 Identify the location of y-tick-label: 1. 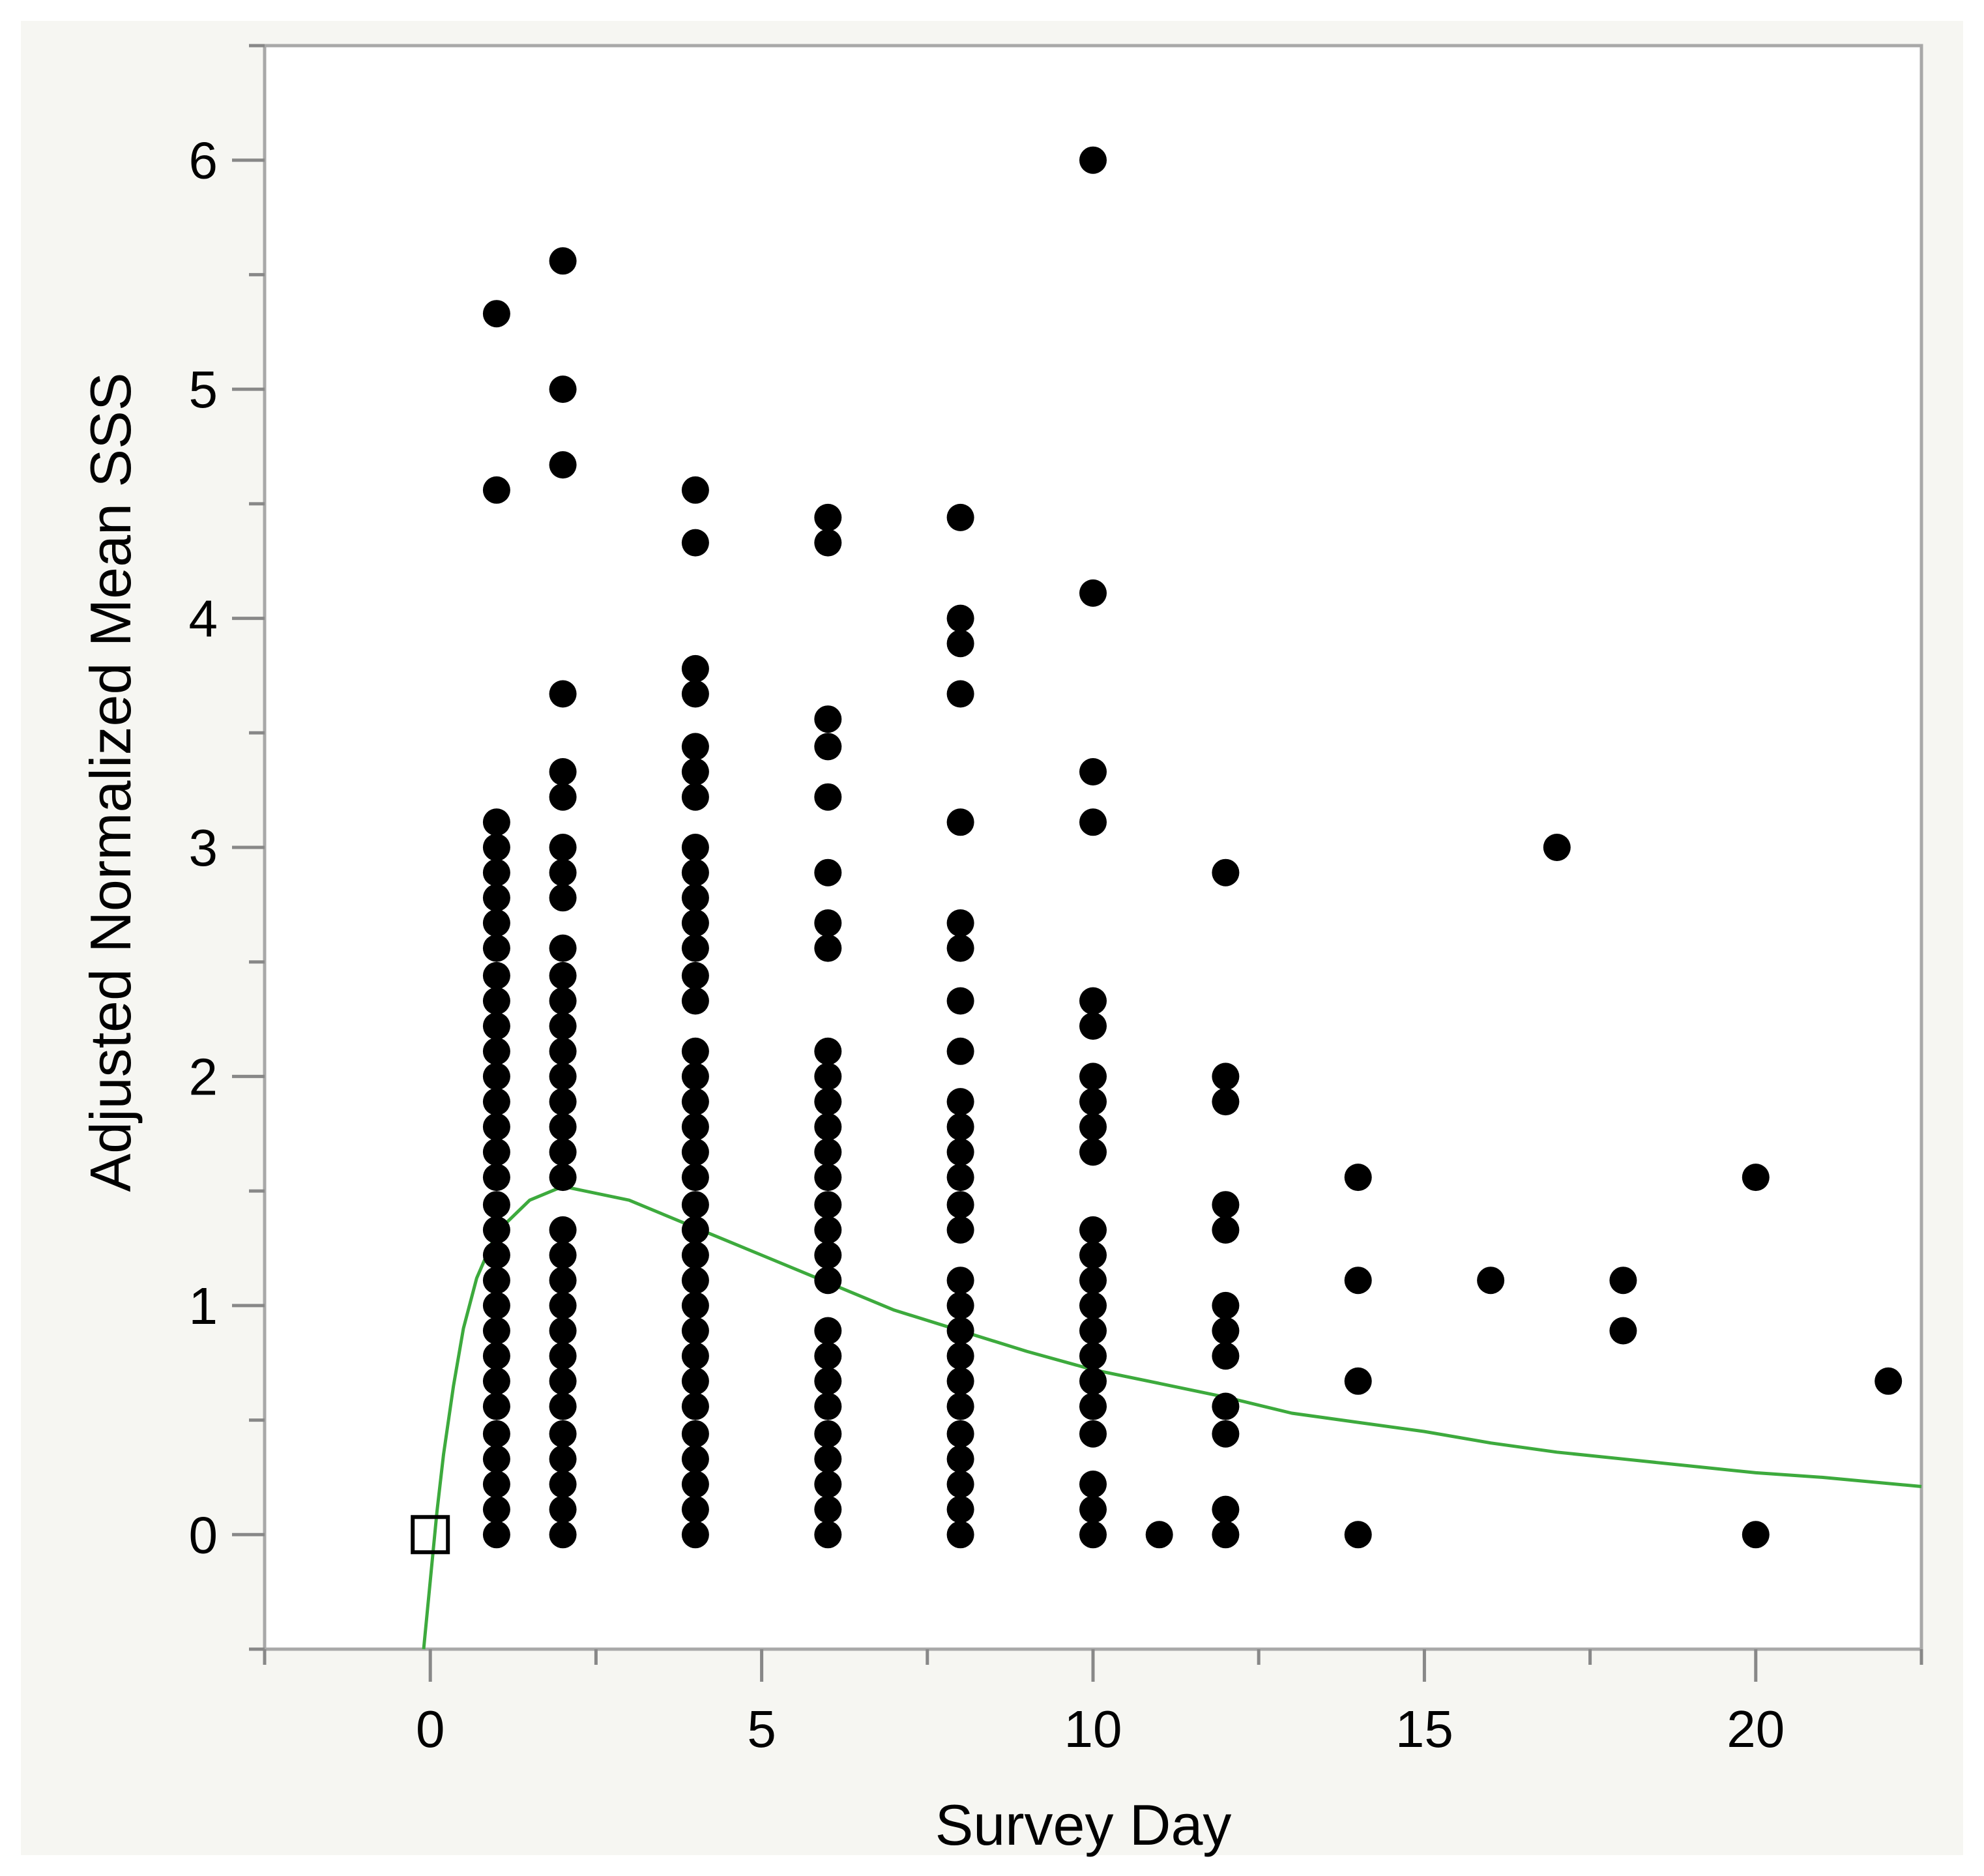
(203, 1306).